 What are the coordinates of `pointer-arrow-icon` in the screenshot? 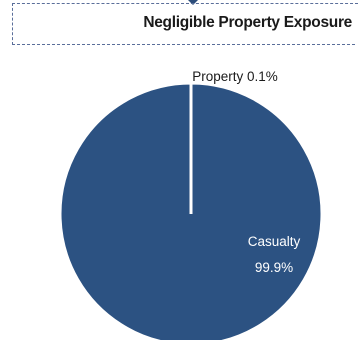 It's located at (193, 2).